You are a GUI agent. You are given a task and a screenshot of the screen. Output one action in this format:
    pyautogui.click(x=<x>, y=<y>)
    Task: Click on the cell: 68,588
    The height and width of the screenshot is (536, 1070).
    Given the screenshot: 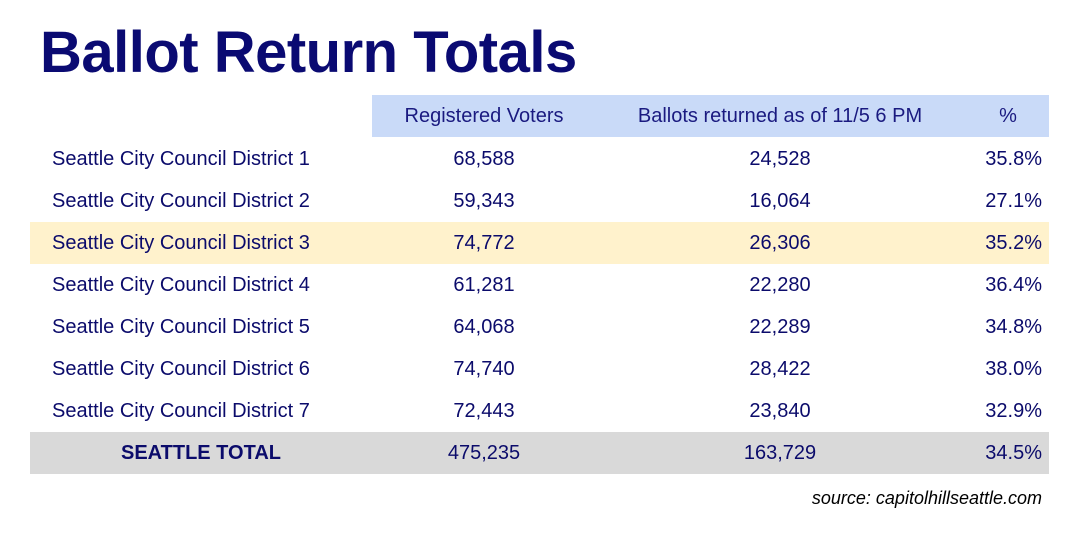 What is the action you would take?
    pyautogui.click(x=484, y=159)
    